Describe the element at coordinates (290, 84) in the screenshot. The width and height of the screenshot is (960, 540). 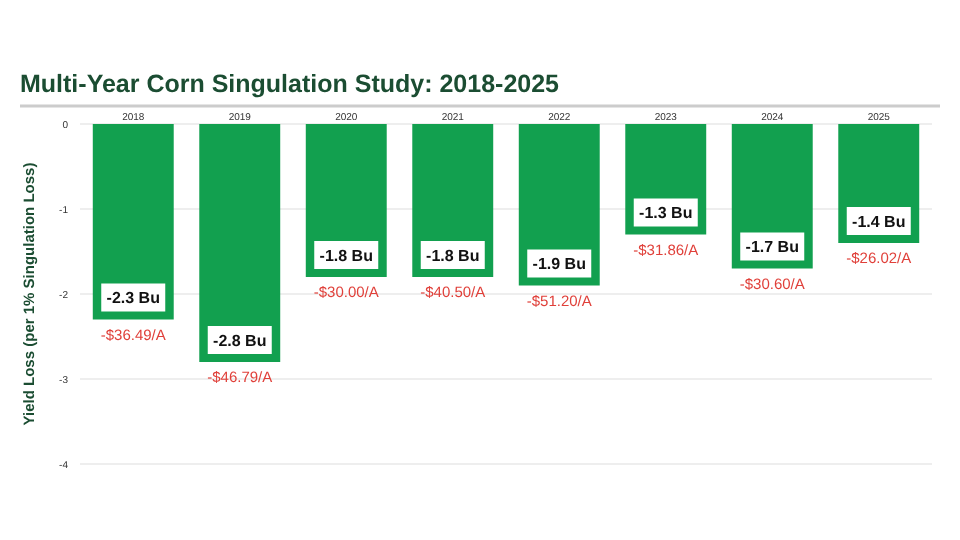
I see `chart-title: Multi-Year Corn Singulation Study: 2018-2025` at that location.